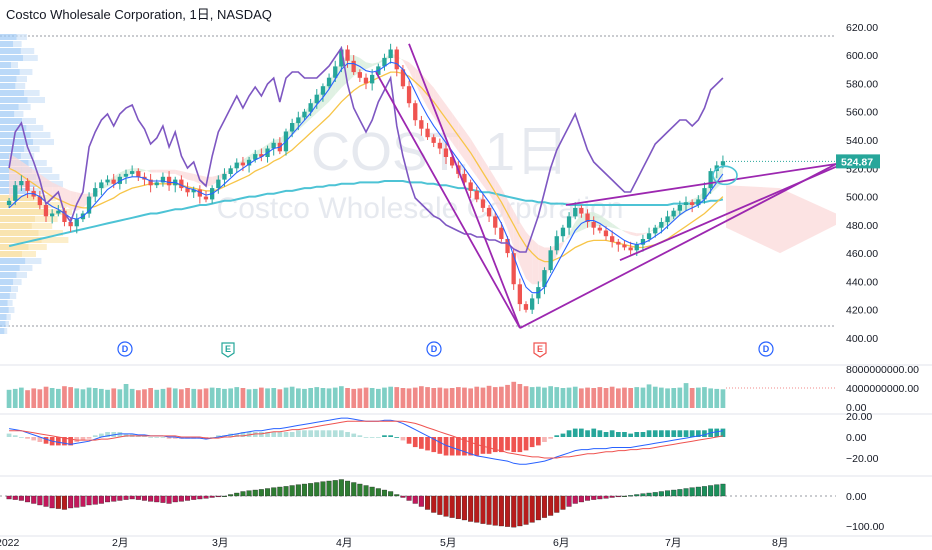 The image size is (932, 550). Describe the element at coordinates (862, 28) in the screenshot. I see `price-tick-label: 620.00` at that location.